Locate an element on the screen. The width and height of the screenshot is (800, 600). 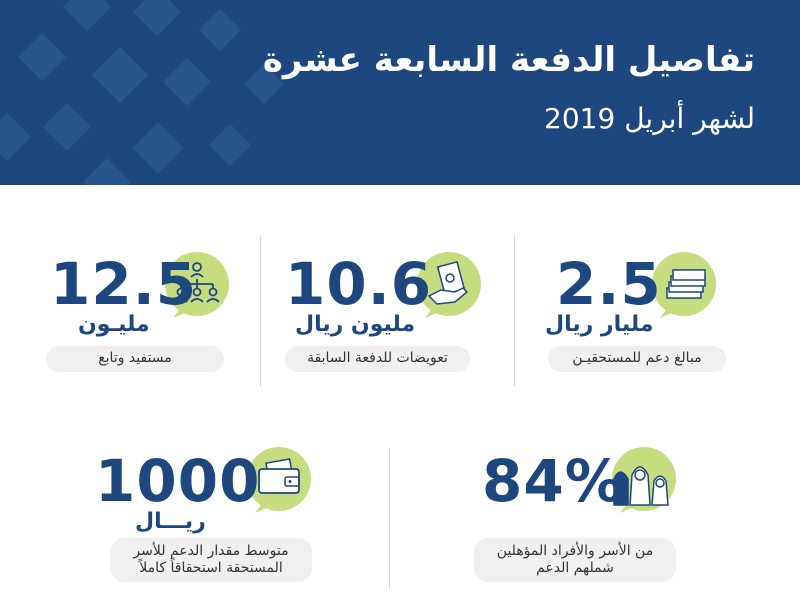
family-icon is located at coordinates (644, 480).